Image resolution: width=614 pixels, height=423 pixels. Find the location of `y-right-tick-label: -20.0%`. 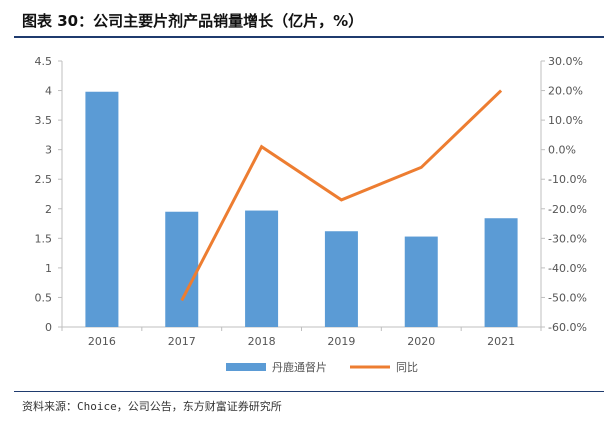

y-right-tick-label: -20.0% is located at coordinates (567, 209).